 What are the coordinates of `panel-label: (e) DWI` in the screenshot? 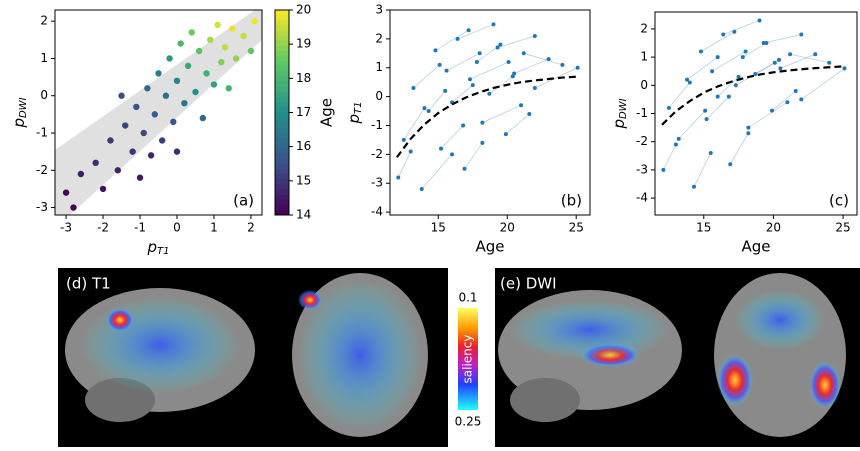 It's located at (528, 284).